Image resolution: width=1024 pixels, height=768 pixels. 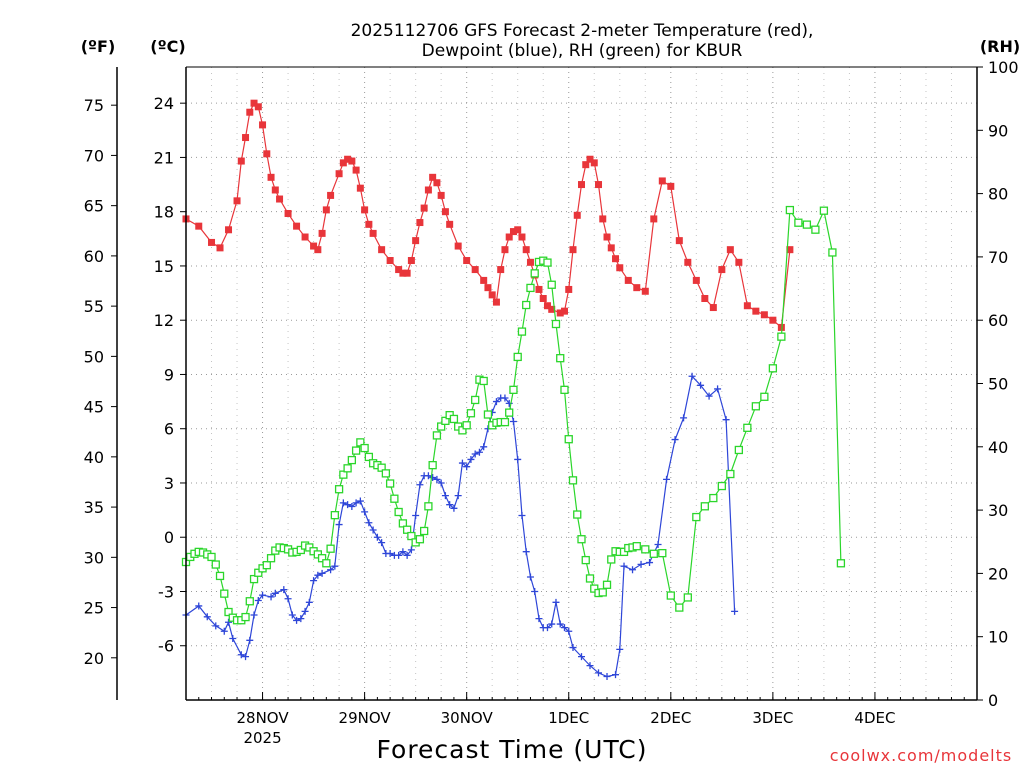 What do you see at coordinates (582, 51) in the screenshot?
I see `chart-title-line-2: Dewpoint (blue), RH (green) for KBUR` at bounding box center [582, 51].